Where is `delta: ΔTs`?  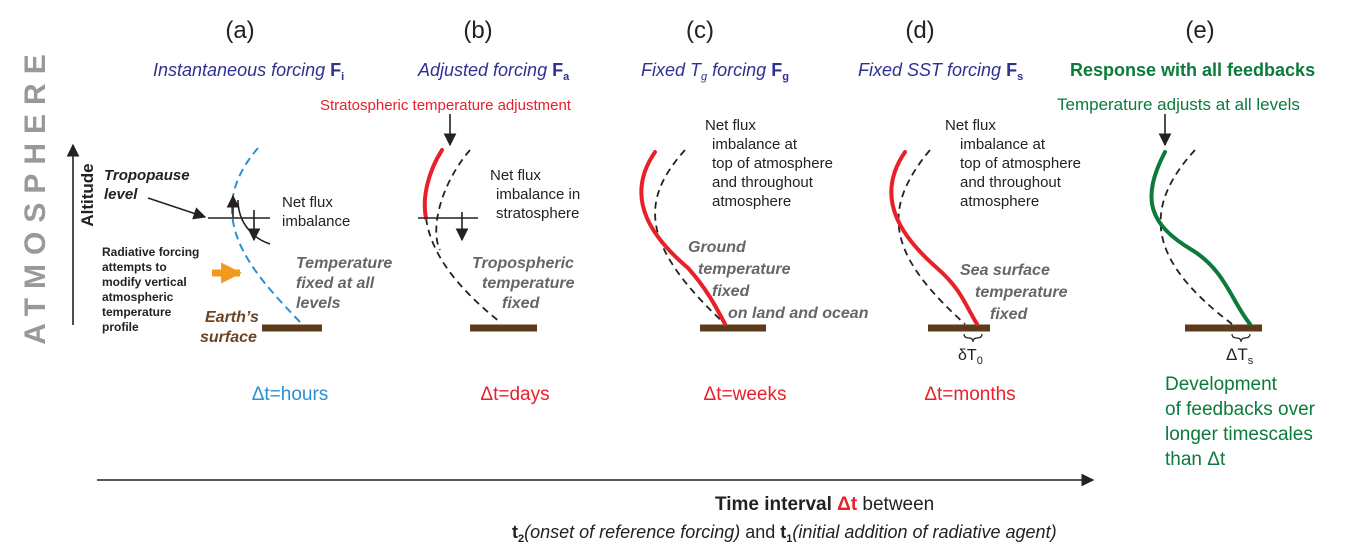
delta: ΔTs is located at coordinates (1240, 356).